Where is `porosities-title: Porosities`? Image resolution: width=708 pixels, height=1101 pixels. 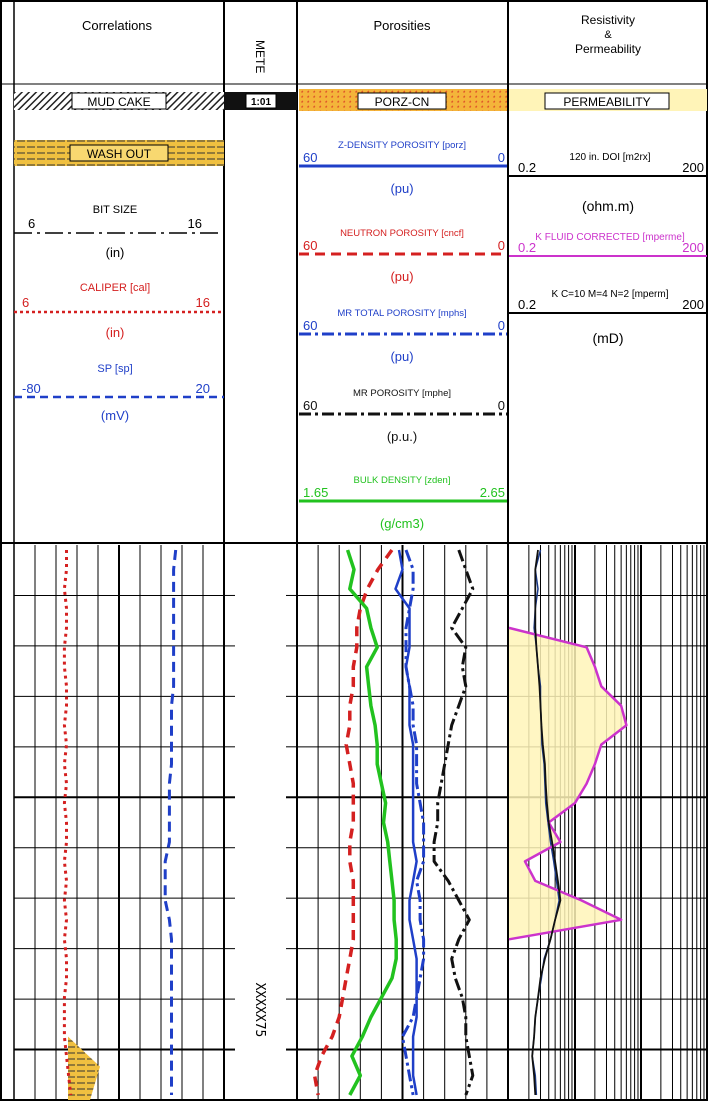
porosities-title: Porosities is located at coordinates (402, 25).